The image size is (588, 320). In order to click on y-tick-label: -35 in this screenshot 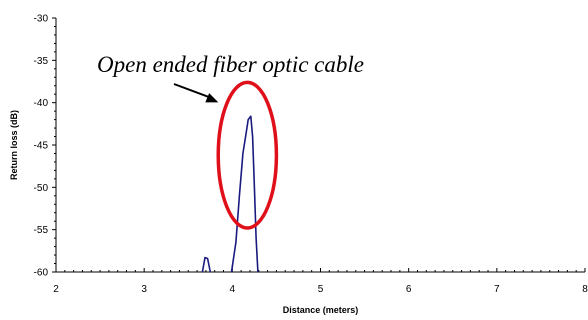, I will do `click(41, 61)`.